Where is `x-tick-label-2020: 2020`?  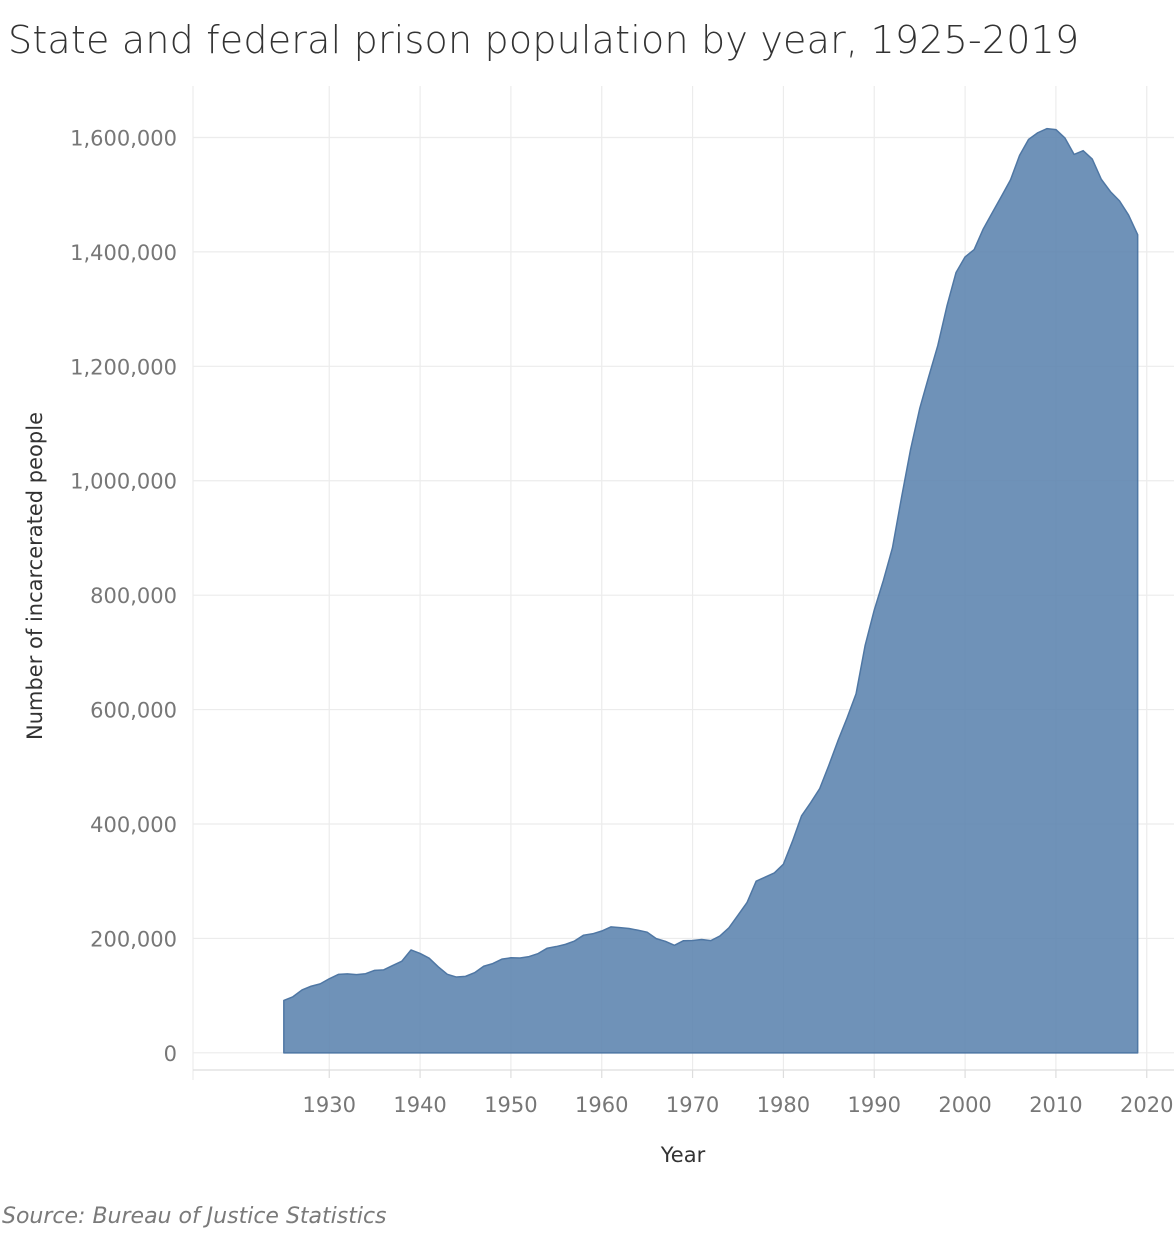
x-tick-label-2020: 2020 is located at coordinates (1146, 1105).